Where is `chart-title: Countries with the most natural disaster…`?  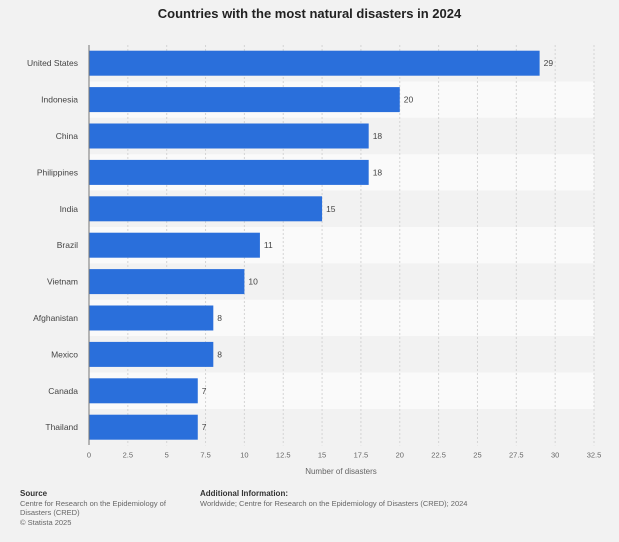 chart-title: Countries with the most natural disaster… is located at coordinates (309, 13).